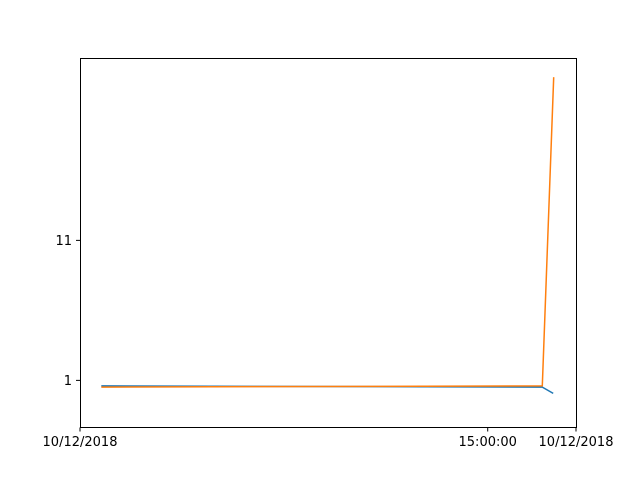  Describe the element at coordinates (68, 381) in the screenshot. I see `y-tick-label: 1` at that location.